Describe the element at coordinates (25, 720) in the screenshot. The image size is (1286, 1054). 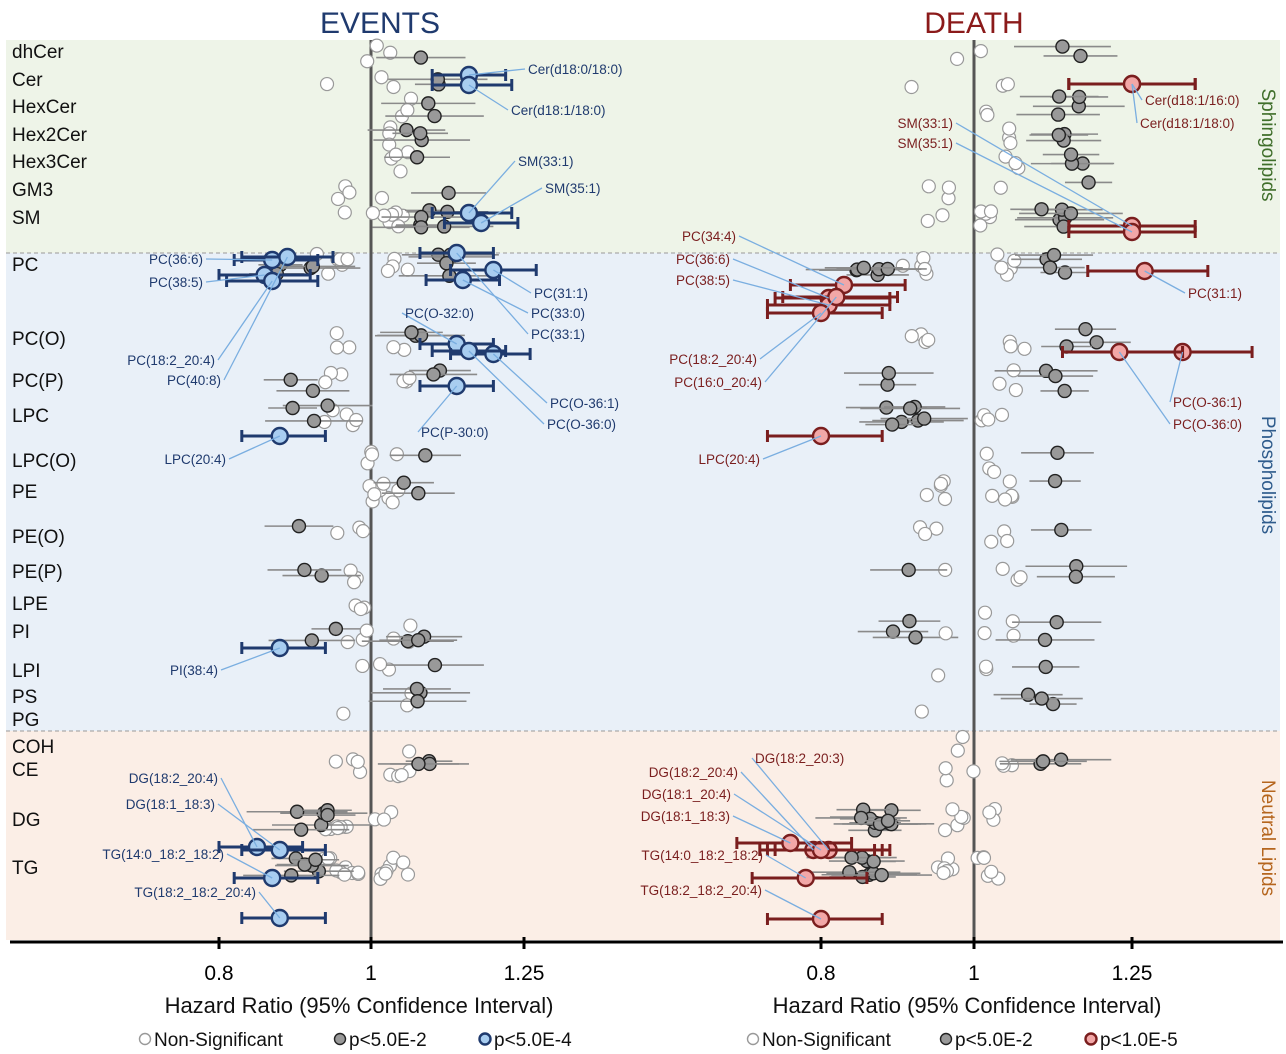
I see `class-label: PG` at that location.